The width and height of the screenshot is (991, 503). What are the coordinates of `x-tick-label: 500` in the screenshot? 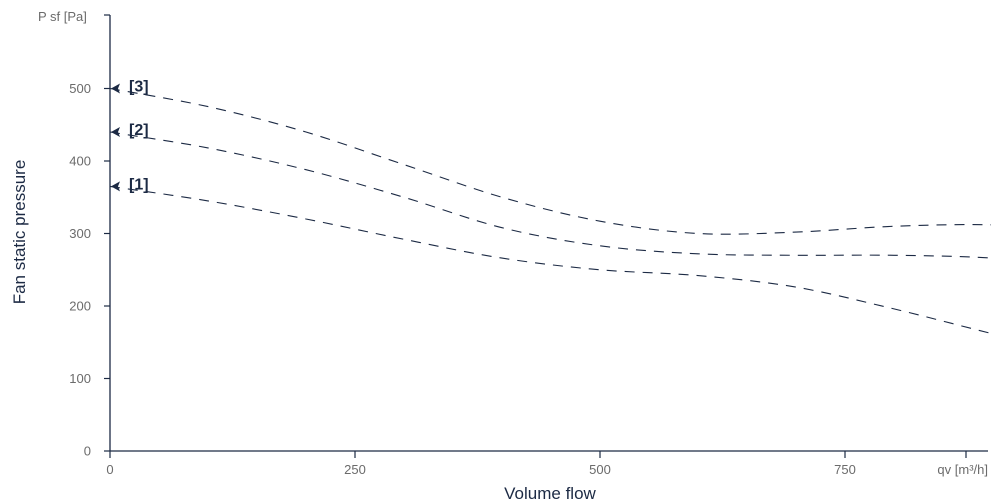 It's located at (600, 469).